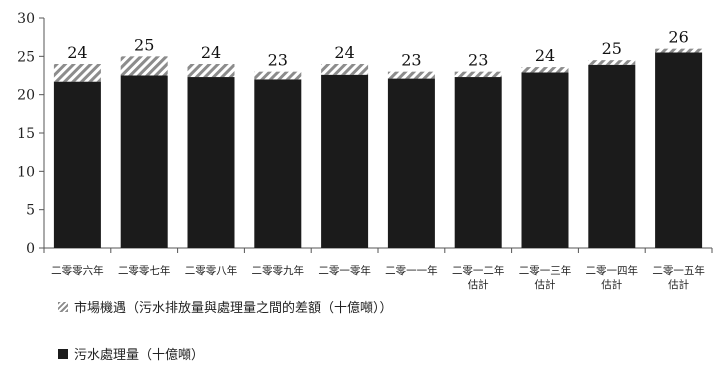  What do you see at coordinates (63, 353) in the screenshot?
I see `legend-swatch-treatment` at bounding box center [63, 353].